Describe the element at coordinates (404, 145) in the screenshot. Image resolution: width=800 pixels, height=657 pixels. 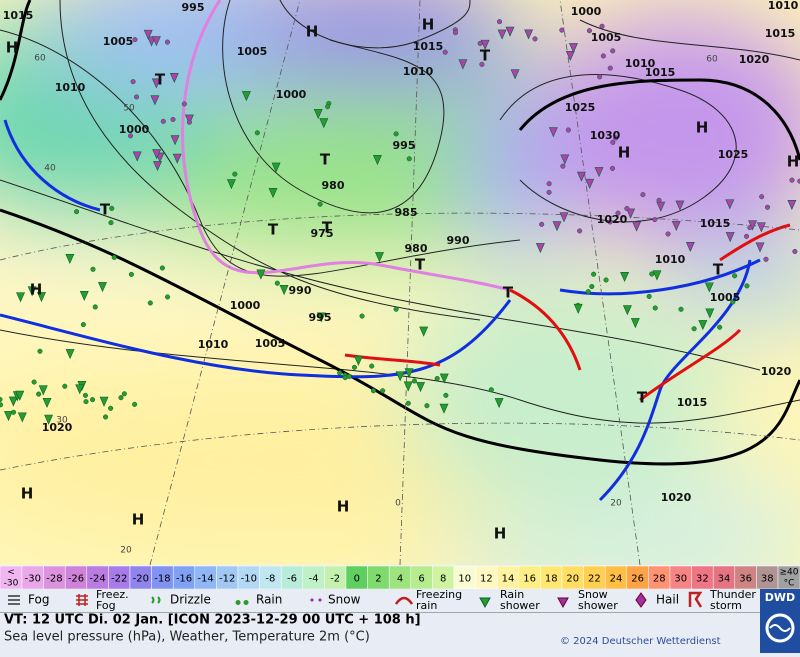
I see `isobar-label: 995` at that location.